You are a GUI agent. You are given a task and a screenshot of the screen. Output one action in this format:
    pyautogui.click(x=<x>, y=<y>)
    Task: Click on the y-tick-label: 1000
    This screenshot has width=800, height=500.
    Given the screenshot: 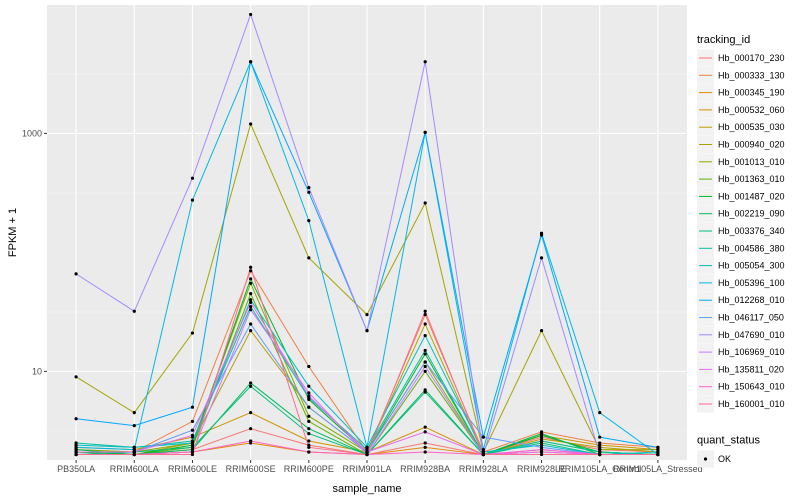 What is the action you would take?
    pyautogui.click(x=32, y=133)
    